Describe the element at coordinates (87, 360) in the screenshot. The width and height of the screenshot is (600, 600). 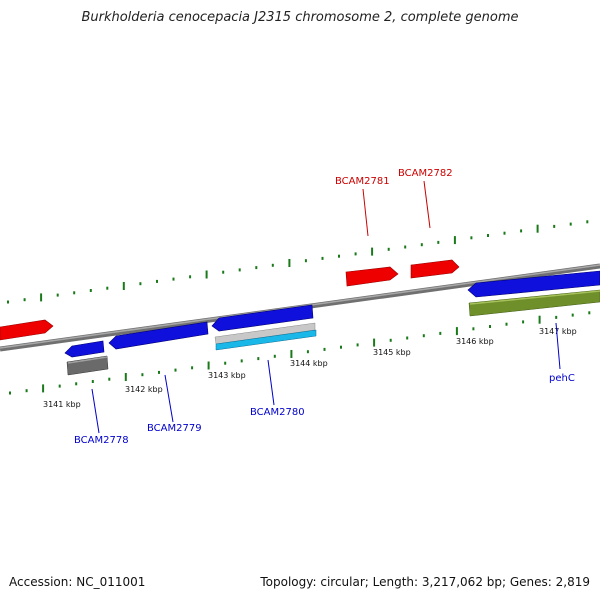
I see `feature-gray-highlight` at that location.